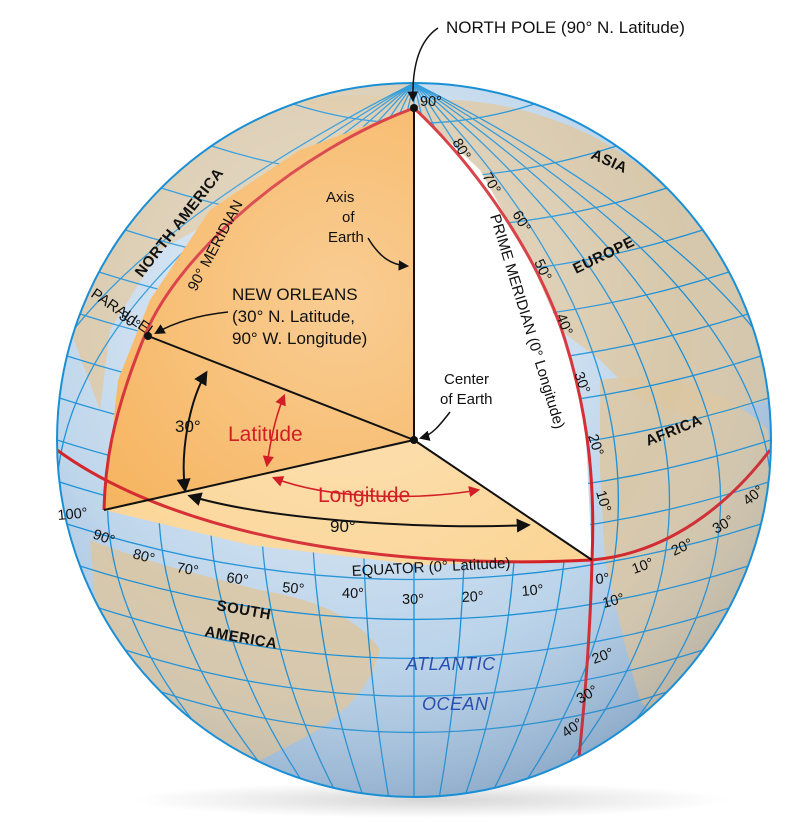 The width and height of the screenshot is (801, 822). What do you see at coordinates (466, 379) in the screenshot?
I see `center-label-line-1: Center` at bounding box center [466, 379].